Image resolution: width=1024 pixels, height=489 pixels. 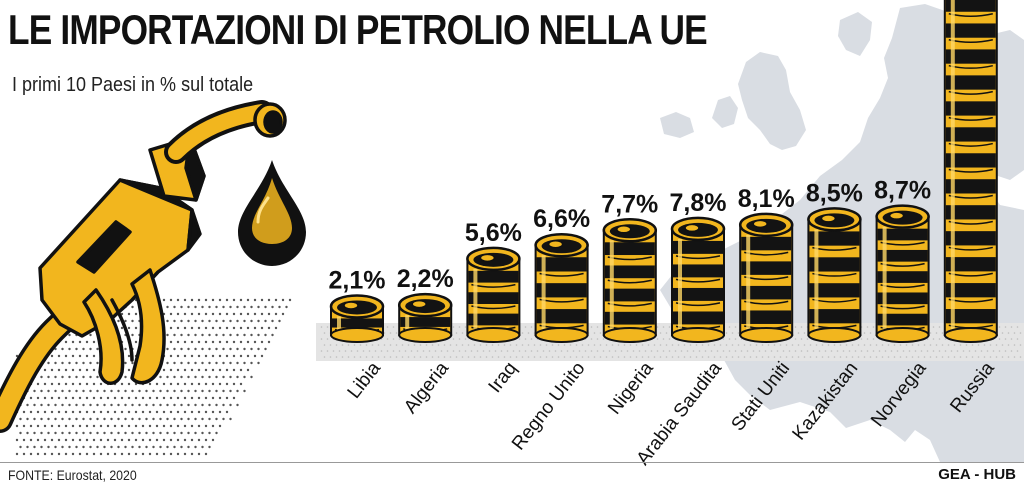 I want to click on value-label: 7,8%, so click(x=698, y=203).